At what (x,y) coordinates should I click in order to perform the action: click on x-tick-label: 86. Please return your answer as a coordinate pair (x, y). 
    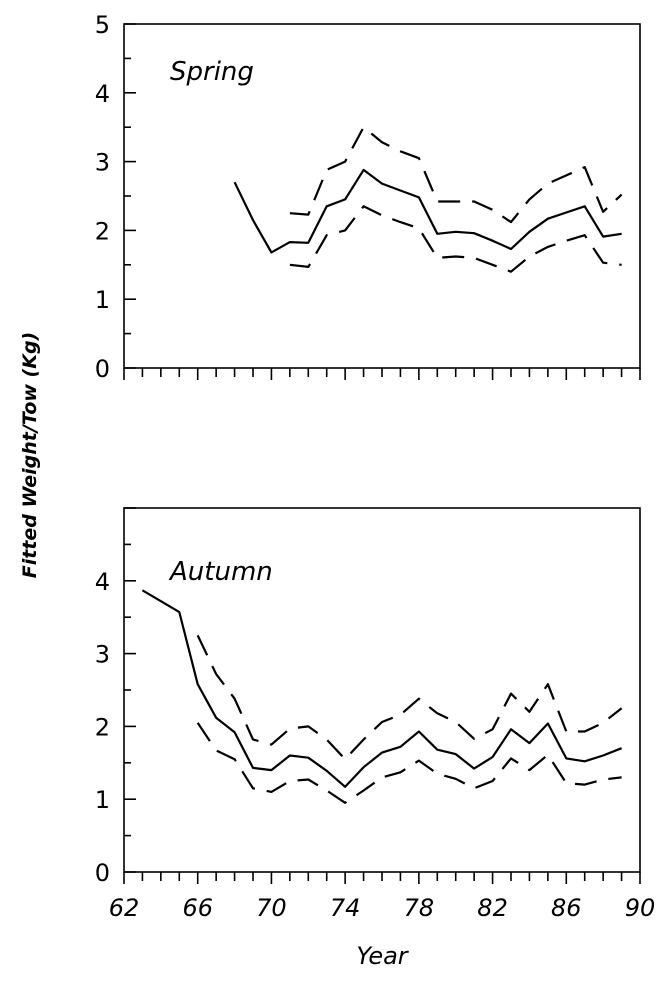
    Looking at the image, I should click on (566, 908).